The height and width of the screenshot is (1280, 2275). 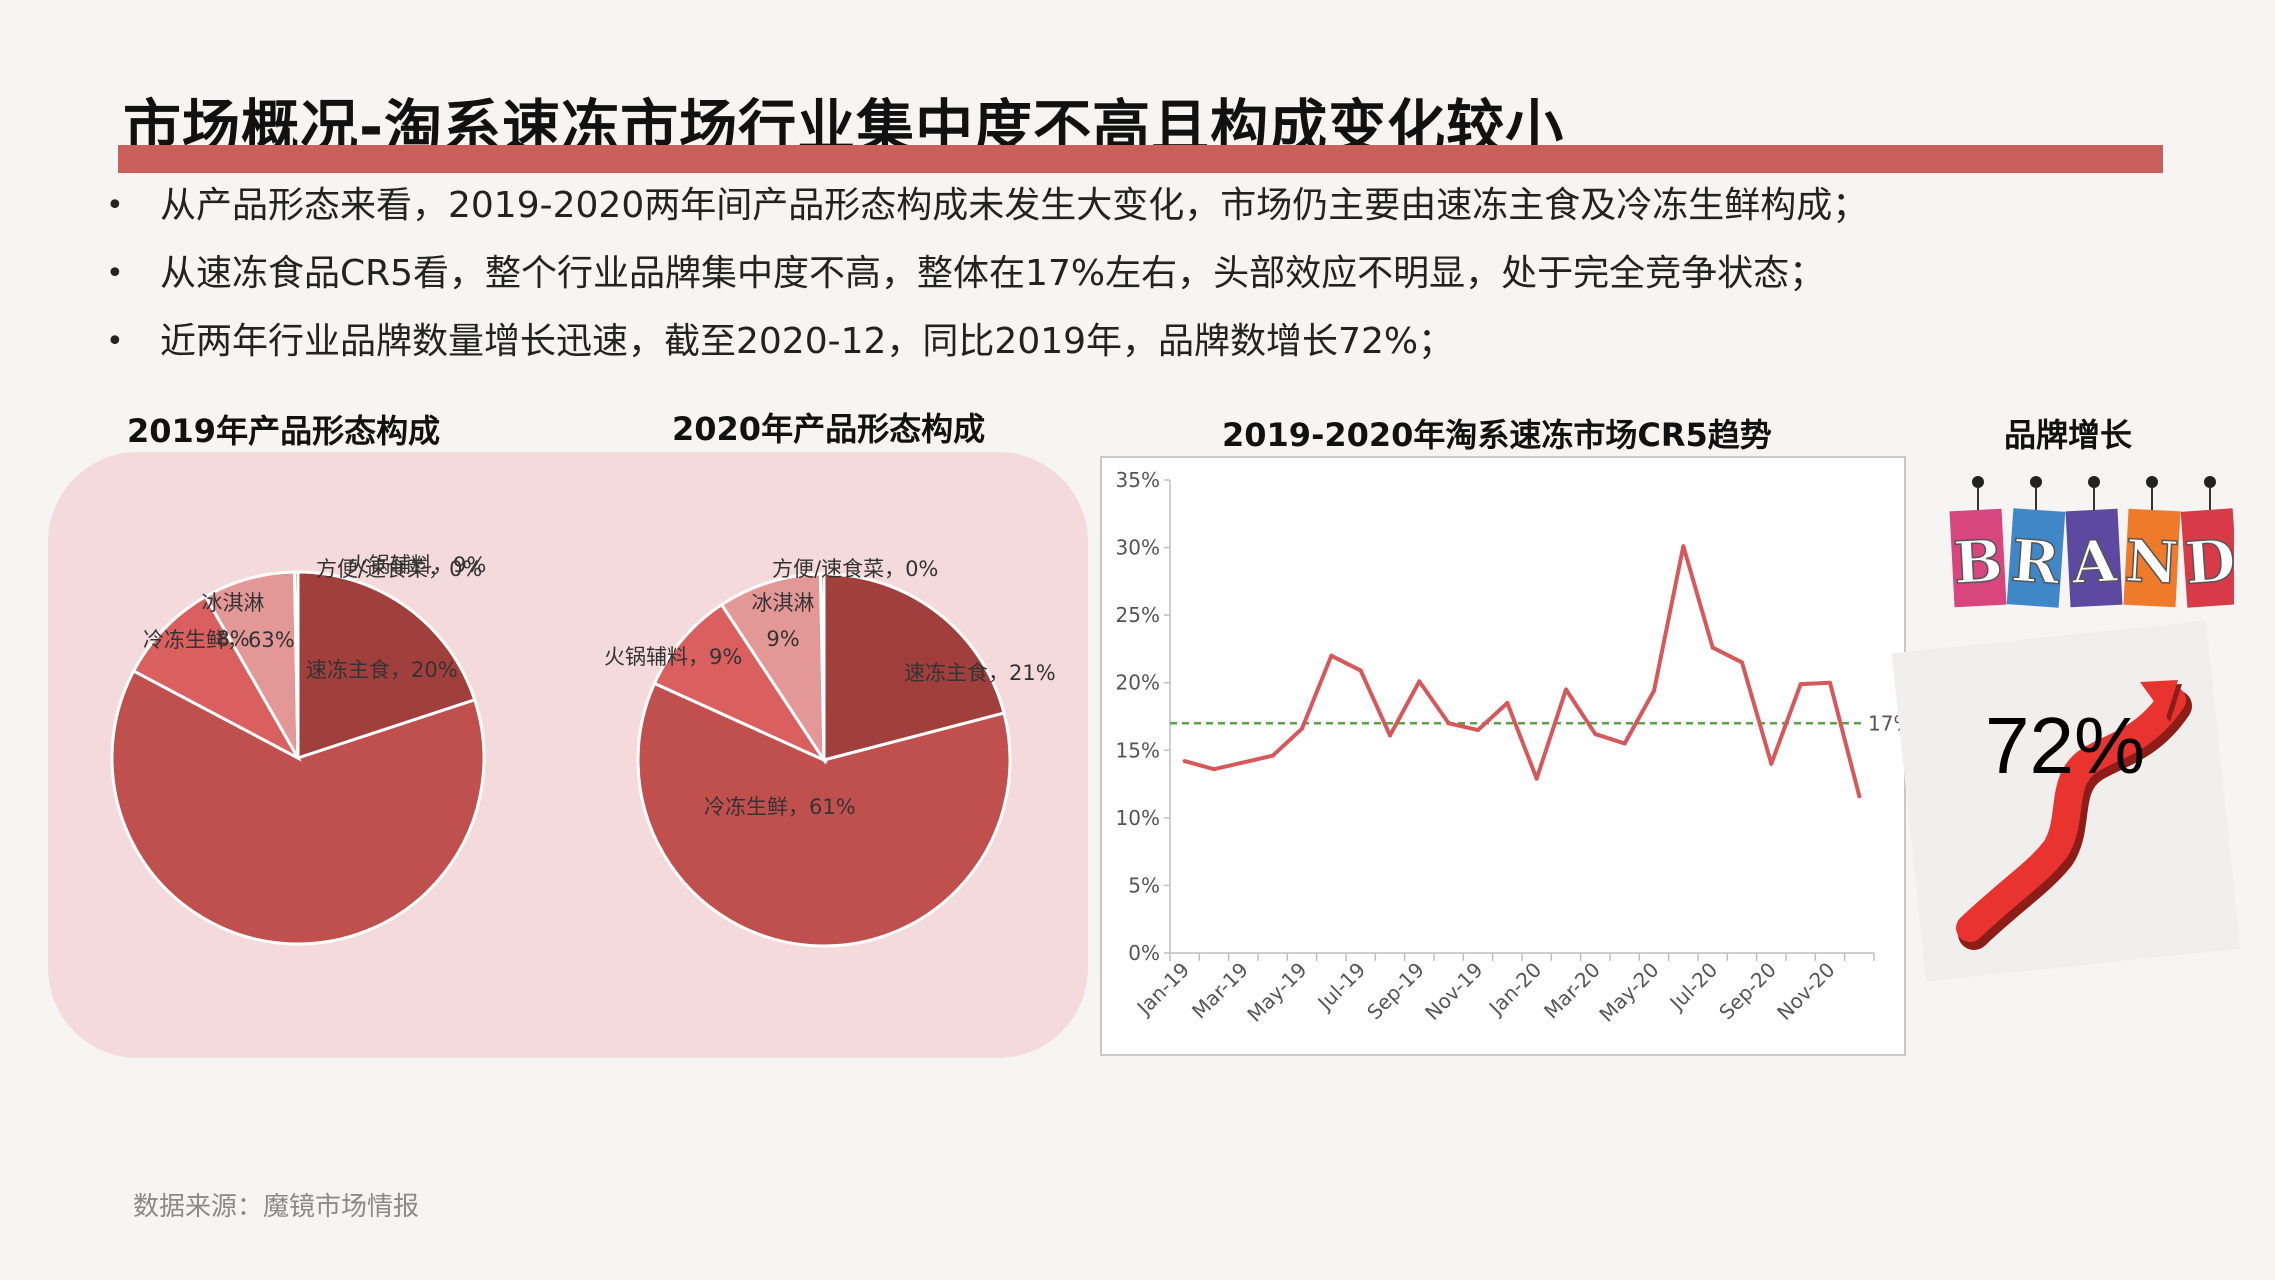 I want to click on pie-0: 速冻主食，20% 冷冻生鲜，63% 火锅辅料，9% 冰淇淋 8% 方便/速食菜，0%, so click(x=298, y=749).